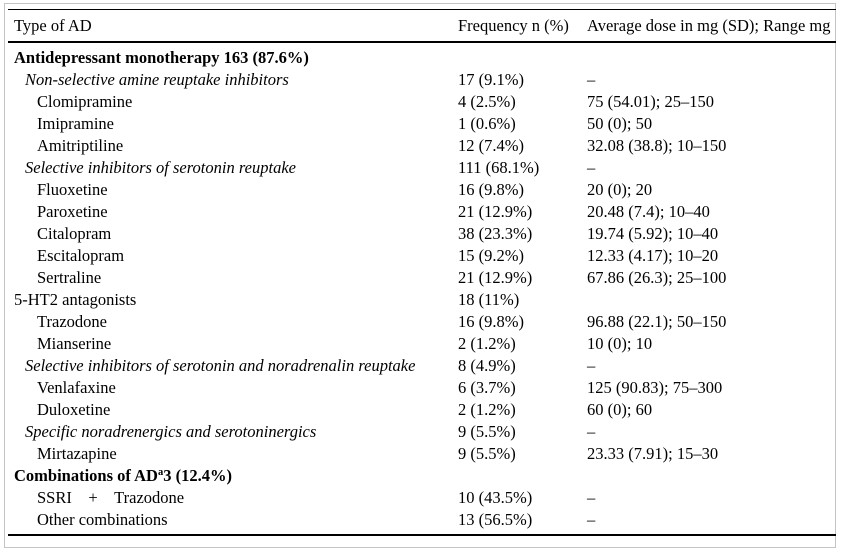 The height and width of the screenshot is (551, 847). I want to click on frequency-cell: 8 (4.9%), so click(487, 365).